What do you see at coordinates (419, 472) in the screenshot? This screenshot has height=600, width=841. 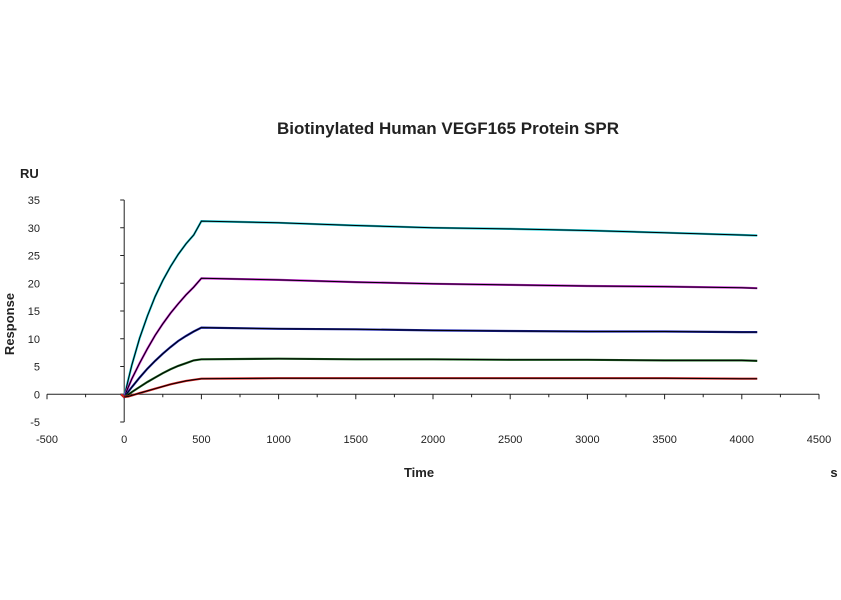 I see `x-axis-label: Time` at bounding box center [419, 472].